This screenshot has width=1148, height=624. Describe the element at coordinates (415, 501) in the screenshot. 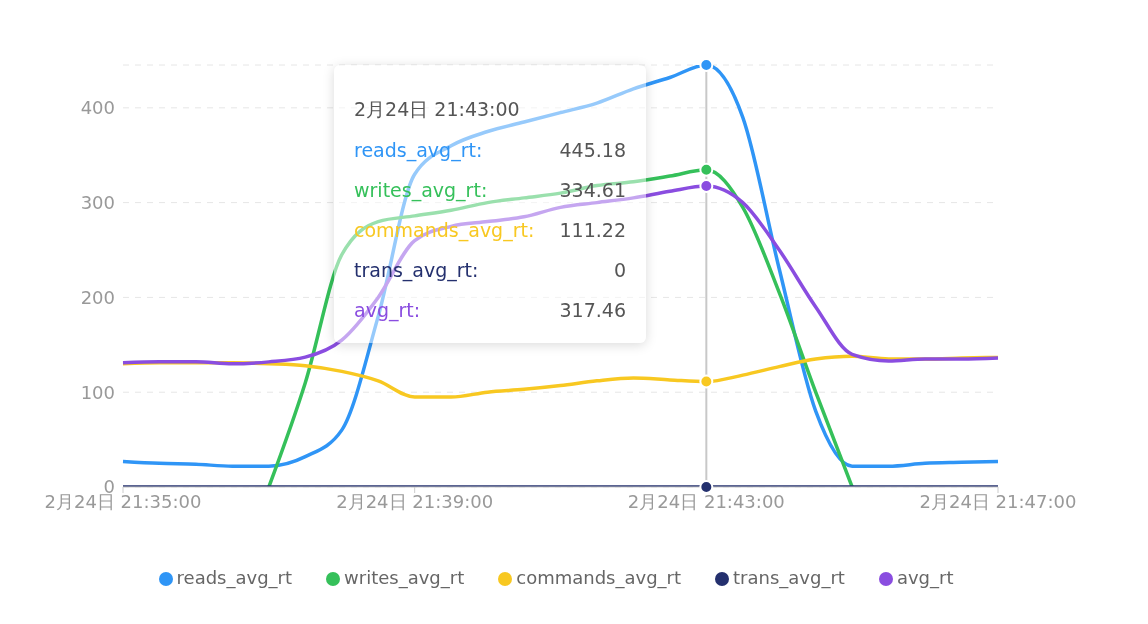

I see `x-tick-label: 2月24日 21:39:00` at that location.